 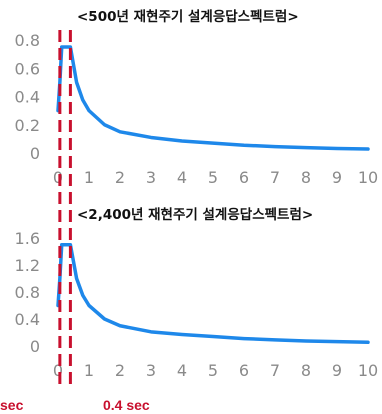 What do you see at coordinates (188, 16) in the screenshot?
I see `chart-title: <500년 재현주기 설계응답스펙트럼>` at bounding box center [188, 16].